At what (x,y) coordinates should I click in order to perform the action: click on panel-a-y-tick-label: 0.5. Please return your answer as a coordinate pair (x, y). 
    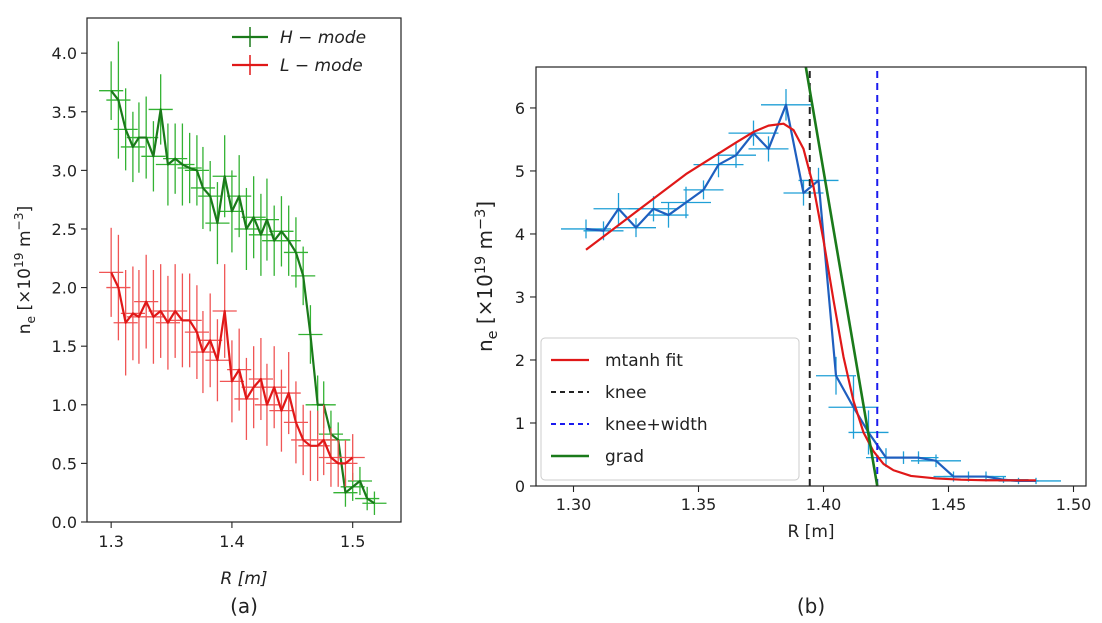
    Looking at the image, I should click on (64, 463).